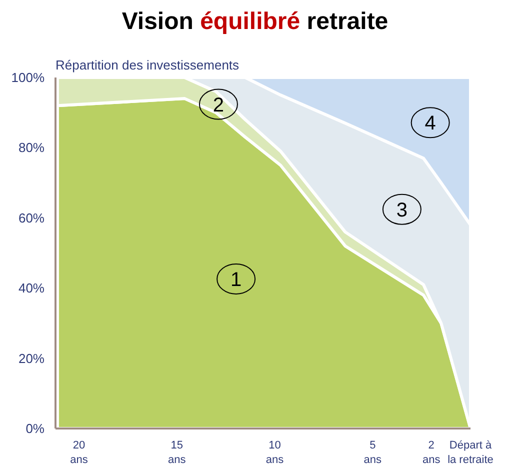  What do you see at coordinates (255, 21) in the screenshot?
I see `chart-title: Vision équilibré retraite` at bounding box center [255, 21].